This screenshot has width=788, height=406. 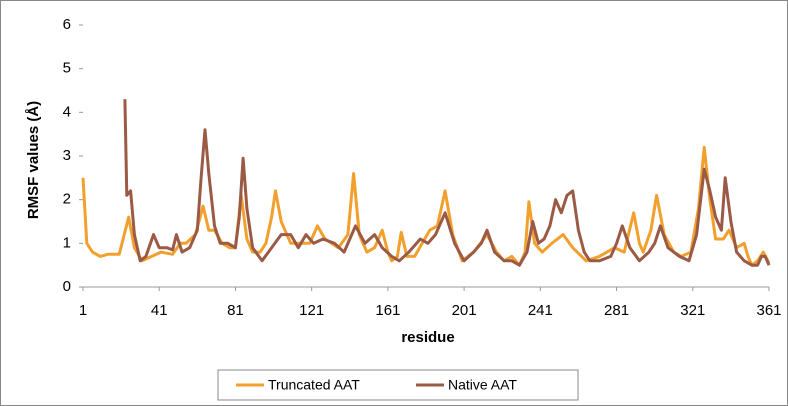 I want to click on x-tick-label: 321, so click(x=692, y=310).